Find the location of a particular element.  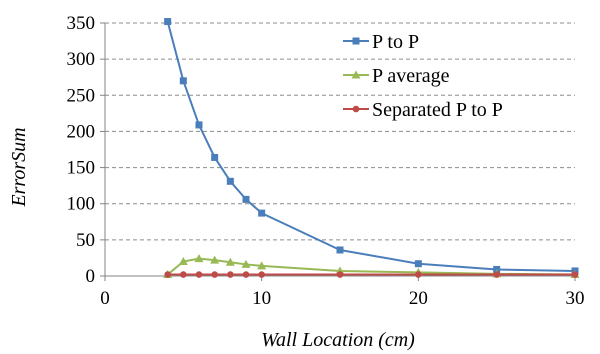

legend-item-p-average: P average is located at coordinates (396, 76).